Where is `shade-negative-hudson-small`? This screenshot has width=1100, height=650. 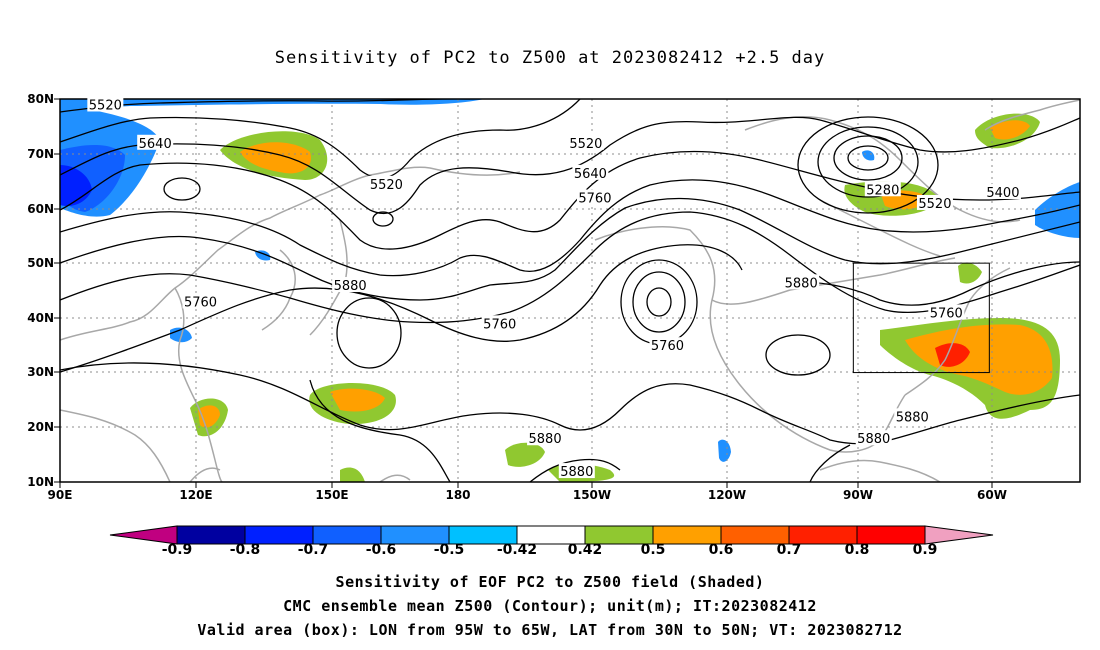
shade-negative-hudson-small is located at coordinates (868, 155).